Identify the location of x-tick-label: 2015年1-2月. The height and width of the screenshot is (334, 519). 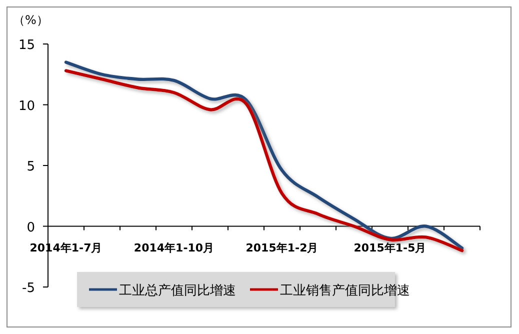
(282, 247).